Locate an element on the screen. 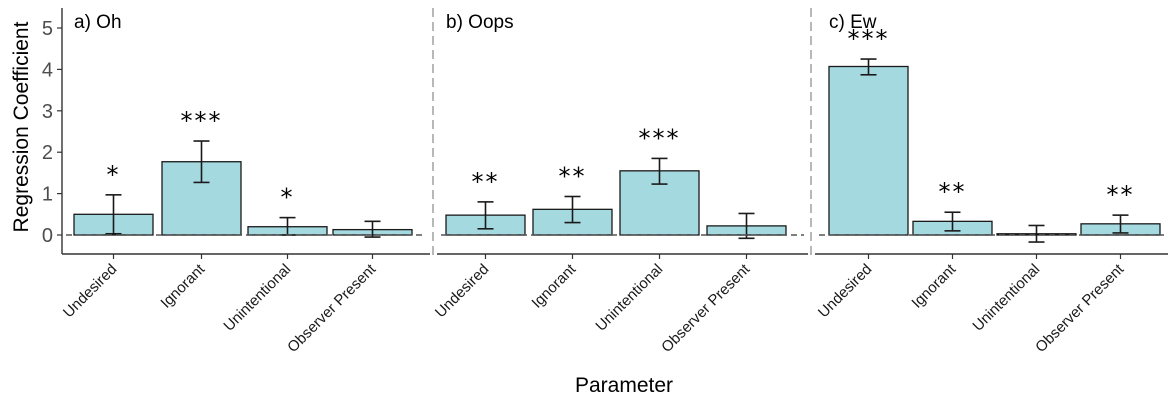 The width and height of the screenshot is (1172, 400). x-axis-title: Parameter is located at coordinates (624, 385).